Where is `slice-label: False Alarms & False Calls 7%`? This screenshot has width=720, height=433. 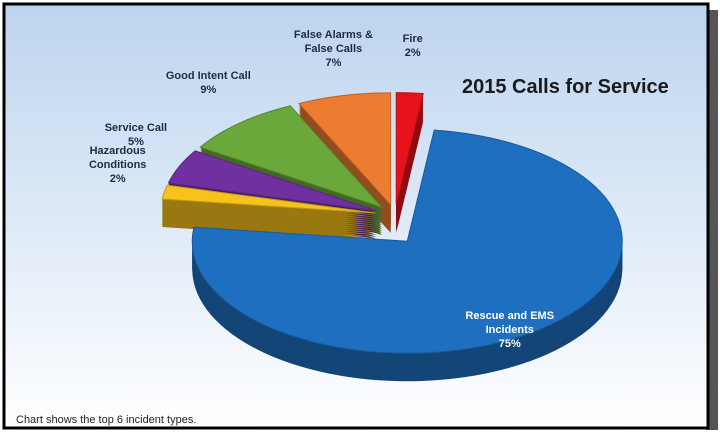
slice-label: False Alarms & False Calls 7% is located at coordinates (333, 49).